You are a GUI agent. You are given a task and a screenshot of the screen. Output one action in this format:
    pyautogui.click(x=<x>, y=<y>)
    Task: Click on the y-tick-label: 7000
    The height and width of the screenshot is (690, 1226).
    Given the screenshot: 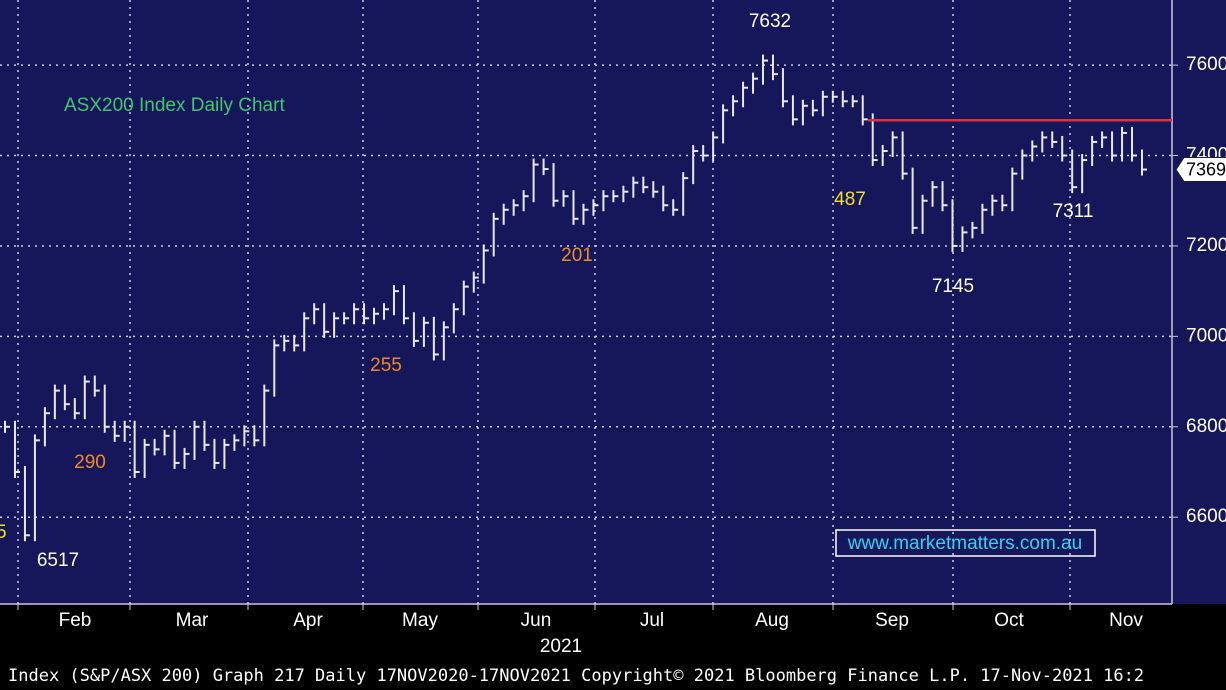 What is the action you would take?
    pyautogui.click(x=1206, y=335)
    